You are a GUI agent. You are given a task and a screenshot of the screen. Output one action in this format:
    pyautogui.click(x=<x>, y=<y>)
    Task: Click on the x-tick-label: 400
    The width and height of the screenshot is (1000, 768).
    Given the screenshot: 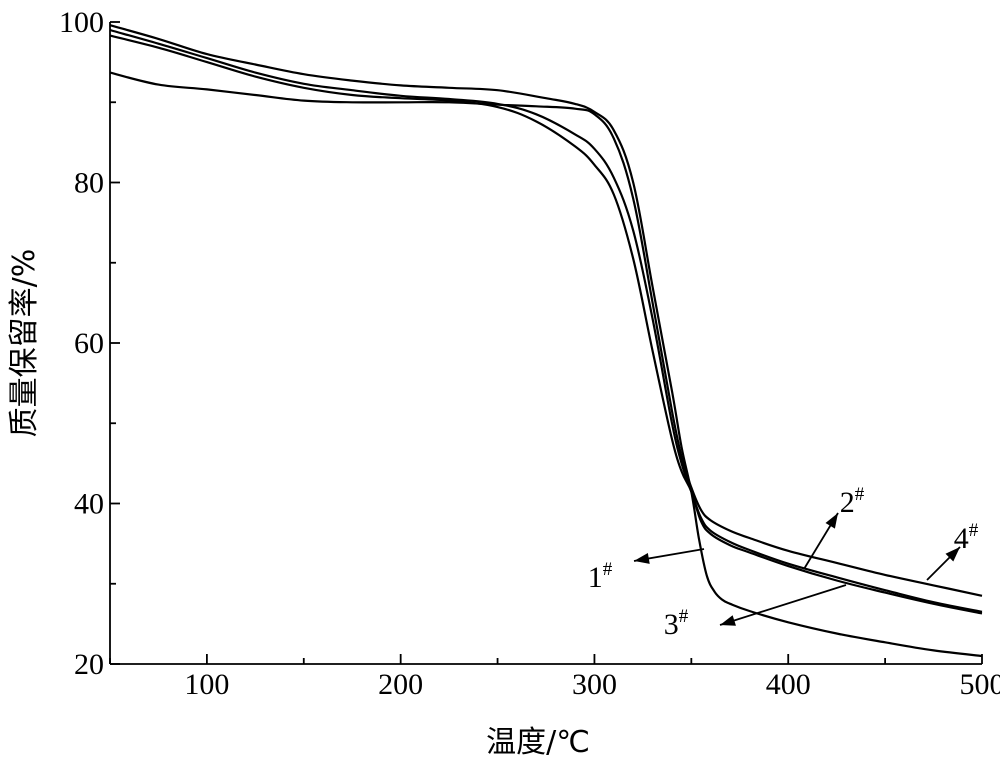 What is the action you would take?
    pyautogui.click(x=788, y=684)
    